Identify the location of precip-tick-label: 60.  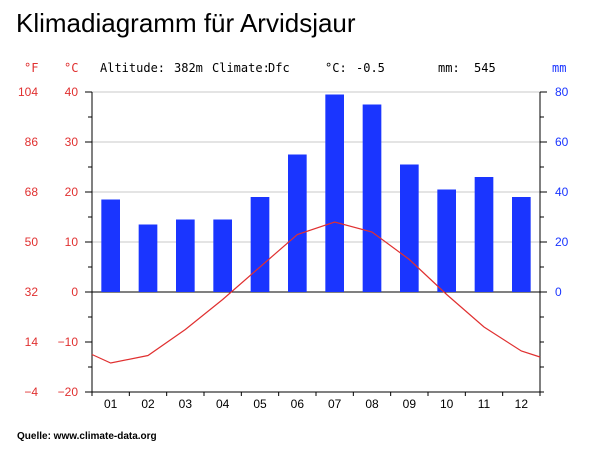
(562, 142).